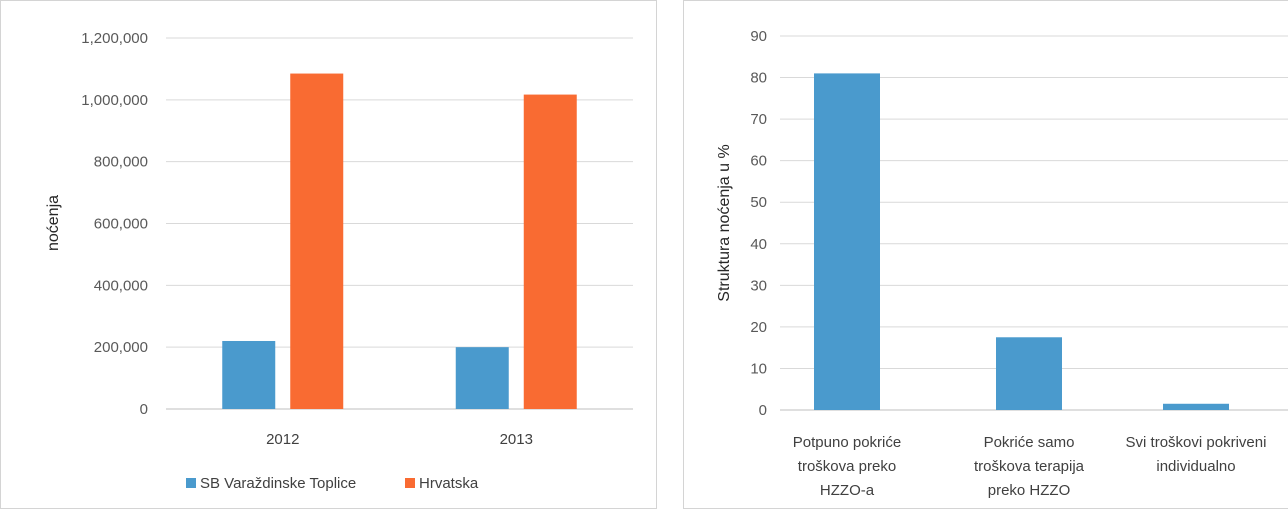 The width and height of the screenshot is (1288, 510). Describe the element at coordinates (114, 100) in the screenshot. I see `y-tick-label: 1,000,000` at that location.